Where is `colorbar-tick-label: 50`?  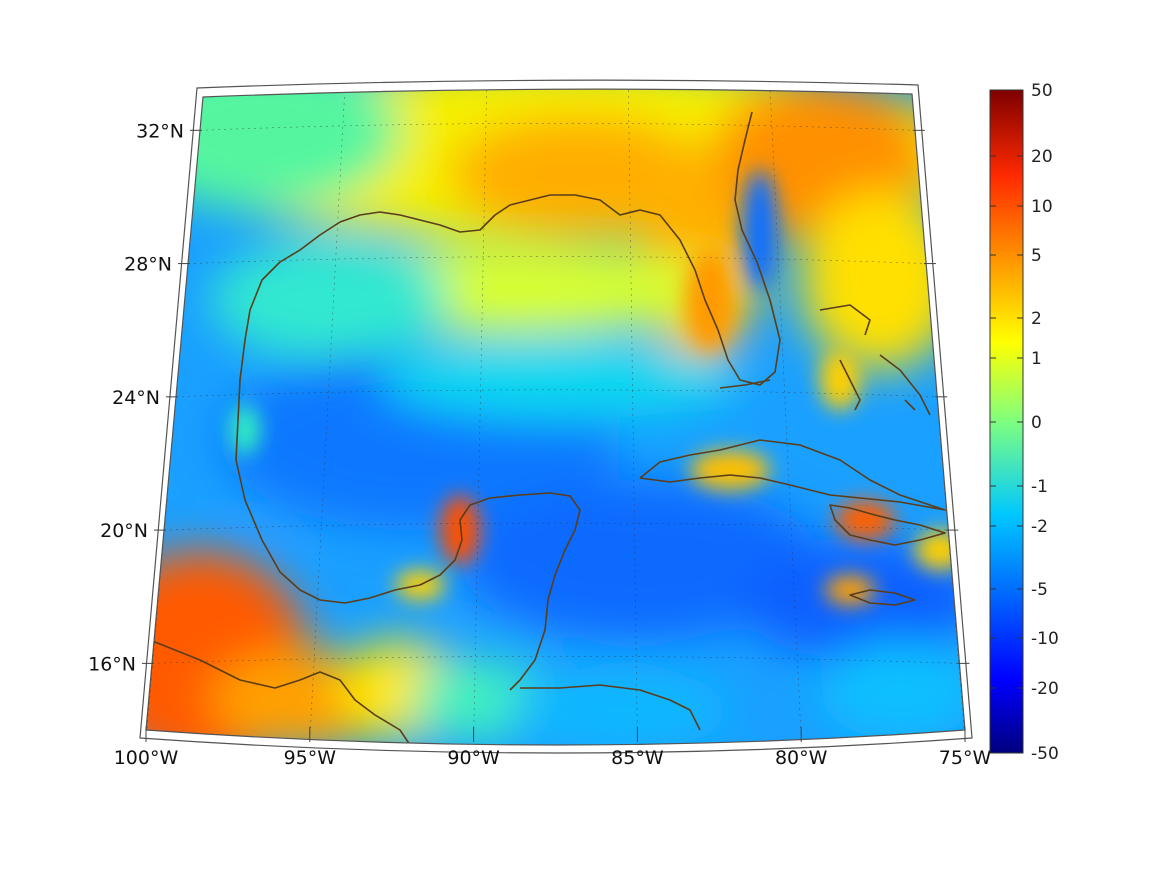
colorbar-tick-label: 50 is located at coordinates (1042, 91).